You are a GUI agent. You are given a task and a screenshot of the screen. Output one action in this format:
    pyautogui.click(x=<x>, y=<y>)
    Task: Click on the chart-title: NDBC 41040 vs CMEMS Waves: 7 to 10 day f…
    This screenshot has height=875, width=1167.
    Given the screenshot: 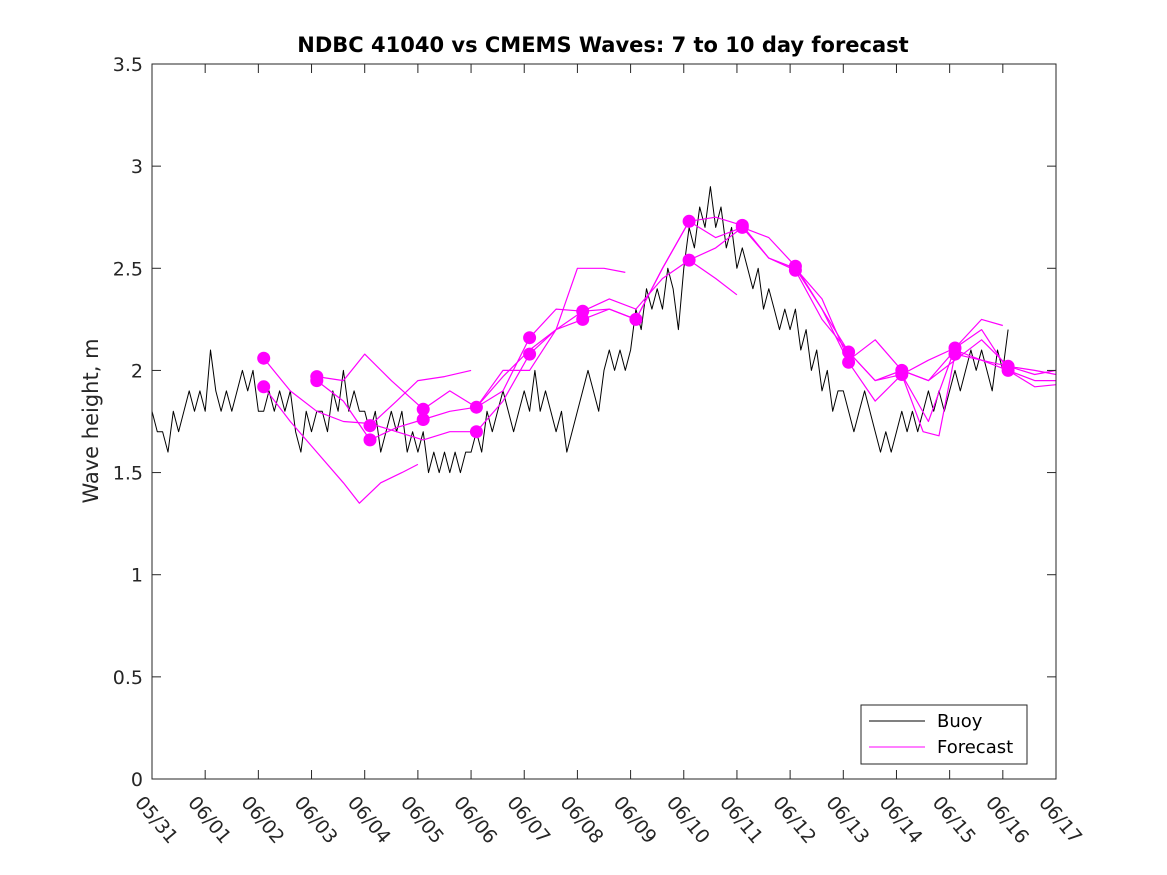 What is the action you would take?
    pyautogui.click(x=602, y=45)
    